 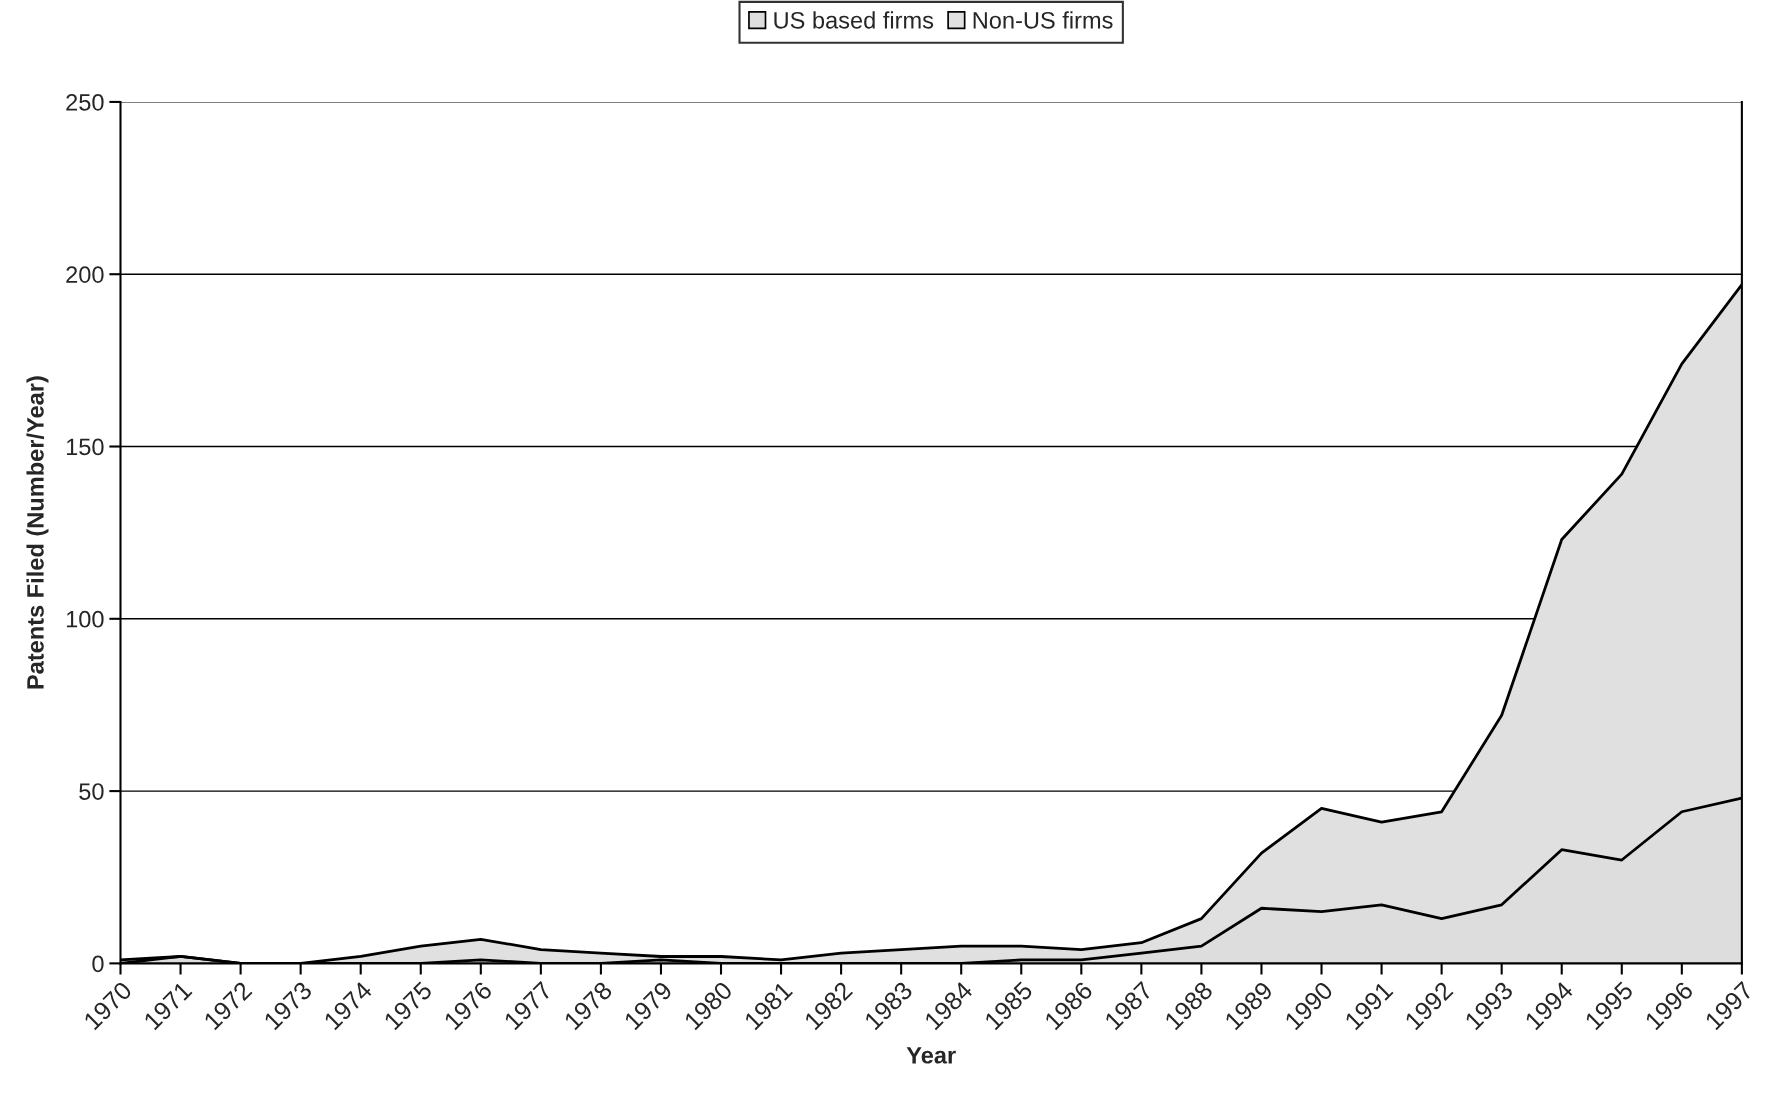 I want to click on legend-label: Non-US firms, so click(x=1043, y=20).